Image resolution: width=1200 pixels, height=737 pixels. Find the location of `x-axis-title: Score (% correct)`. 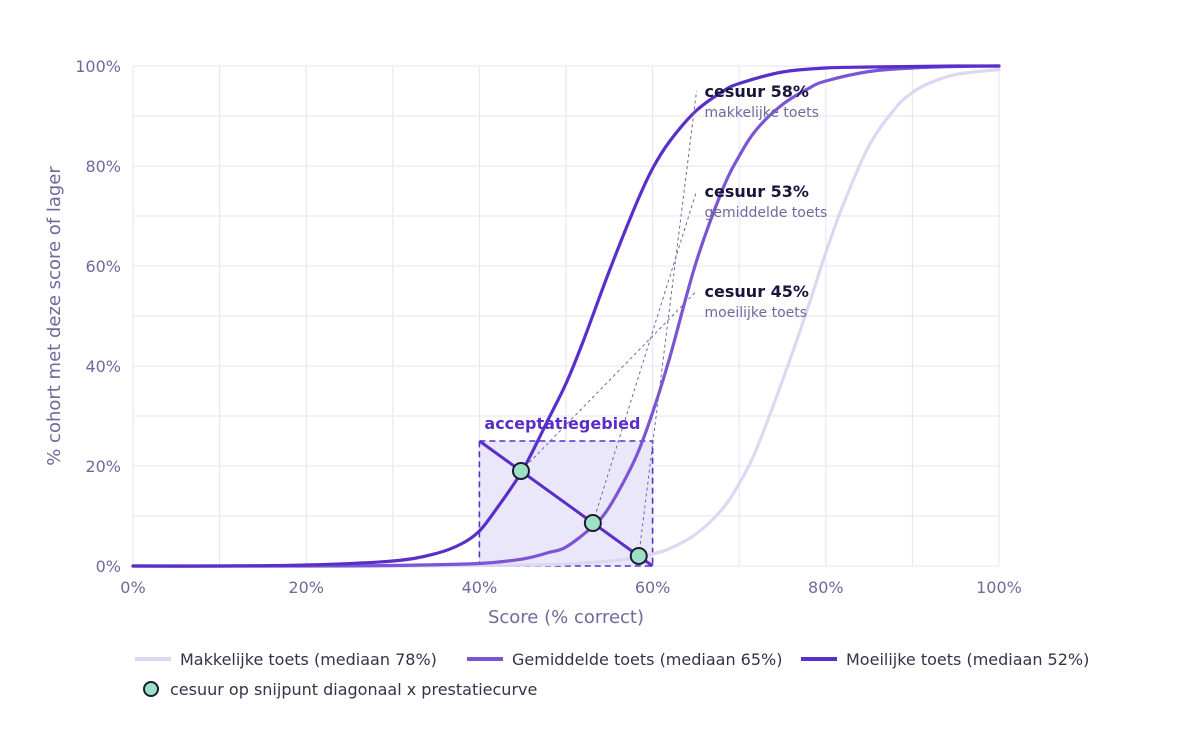

x-axis-title: Score (% correct) is located at coordinates (566, 617).